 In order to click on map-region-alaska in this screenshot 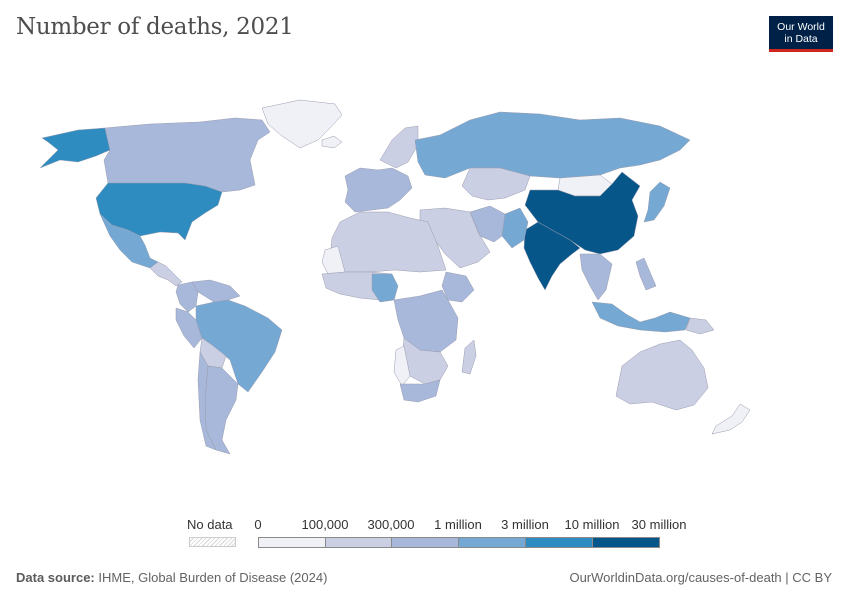, I will do `click(75, 148)`.